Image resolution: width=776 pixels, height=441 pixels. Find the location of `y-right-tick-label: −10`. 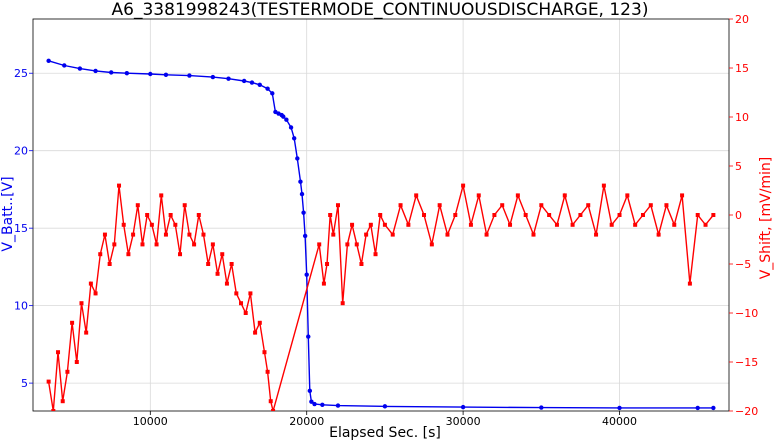

y-right-tick-label: −10 is located at coordinates (746, 313).